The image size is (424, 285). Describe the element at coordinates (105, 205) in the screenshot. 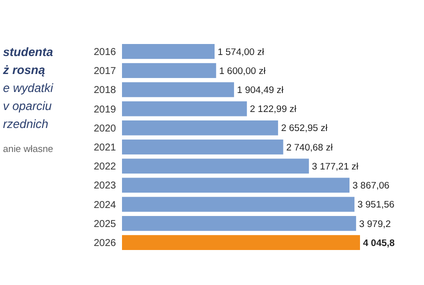

I see `y-tick-label: 2024` at that location.